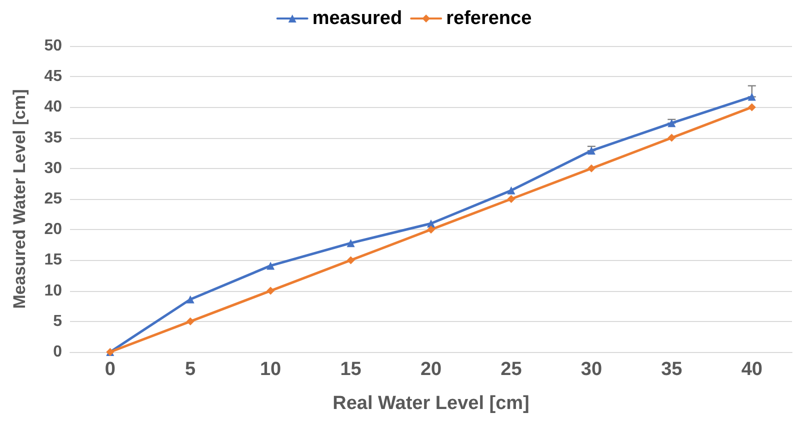 Image resolution: width=808 pixels, height=432 pixels. I want to click on y-tick-label: 40, so click(53, 107).